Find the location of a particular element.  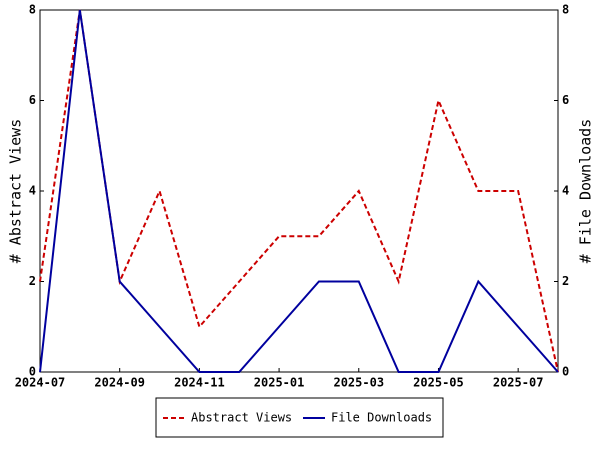

y-tick-label: 4 is located at coordinates (32, 191).